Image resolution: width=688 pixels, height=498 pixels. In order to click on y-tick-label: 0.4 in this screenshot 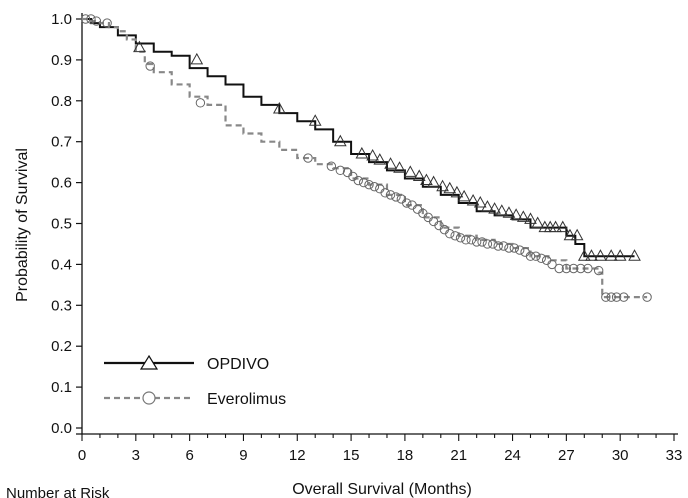, I will do `click(61, 264)`.